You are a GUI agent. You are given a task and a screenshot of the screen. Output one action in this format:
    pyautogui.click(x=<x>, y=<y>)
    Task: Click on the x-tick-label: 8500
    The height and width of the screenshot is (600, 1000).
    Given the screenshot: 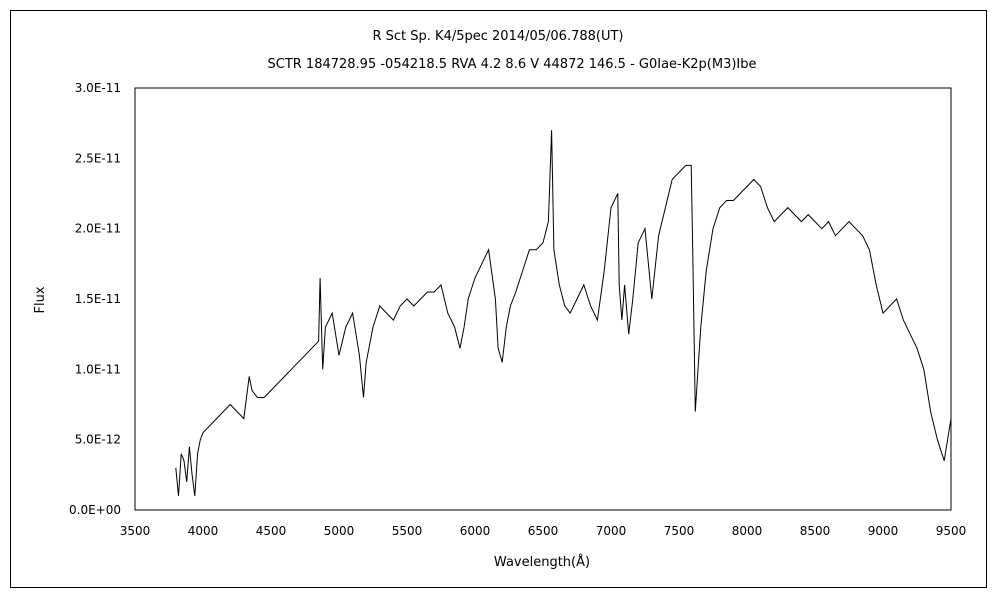 What is the action you would take?
    pyautogui.click(x=815, y=531)
    